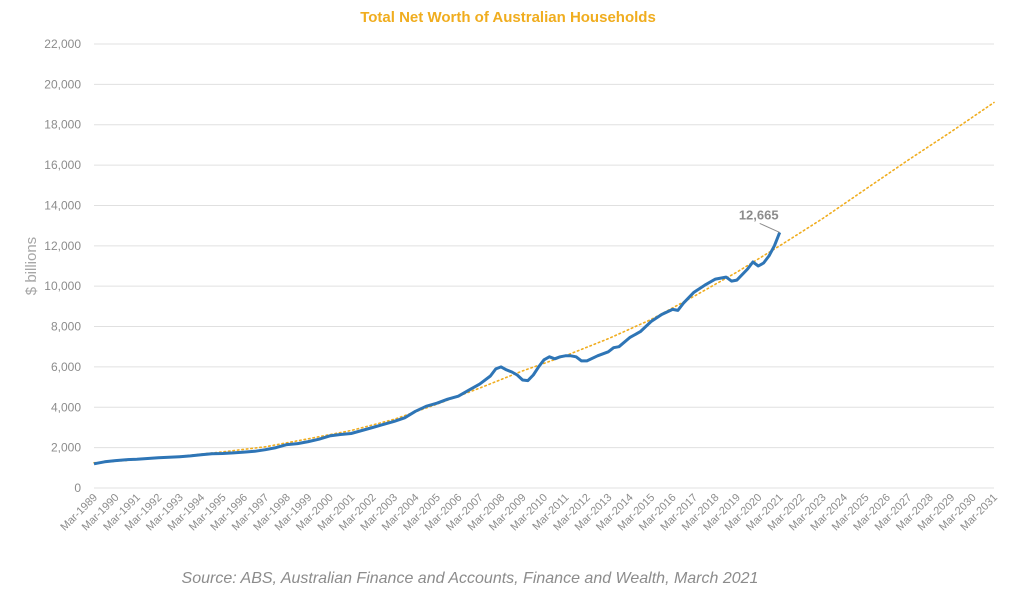 Image resolution: width=1024 pixels, height=602 pixels. Describe the element at coordinates (66, 407) in the screenshot. I see `y-tick-label: 4,000` at that location.